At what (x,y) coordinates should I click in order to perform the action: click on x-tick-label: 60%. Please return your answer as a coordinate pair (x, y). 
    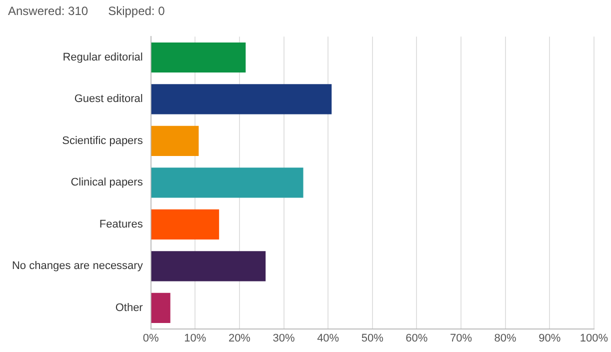
    Looking at the image, I should click on (417, 338).